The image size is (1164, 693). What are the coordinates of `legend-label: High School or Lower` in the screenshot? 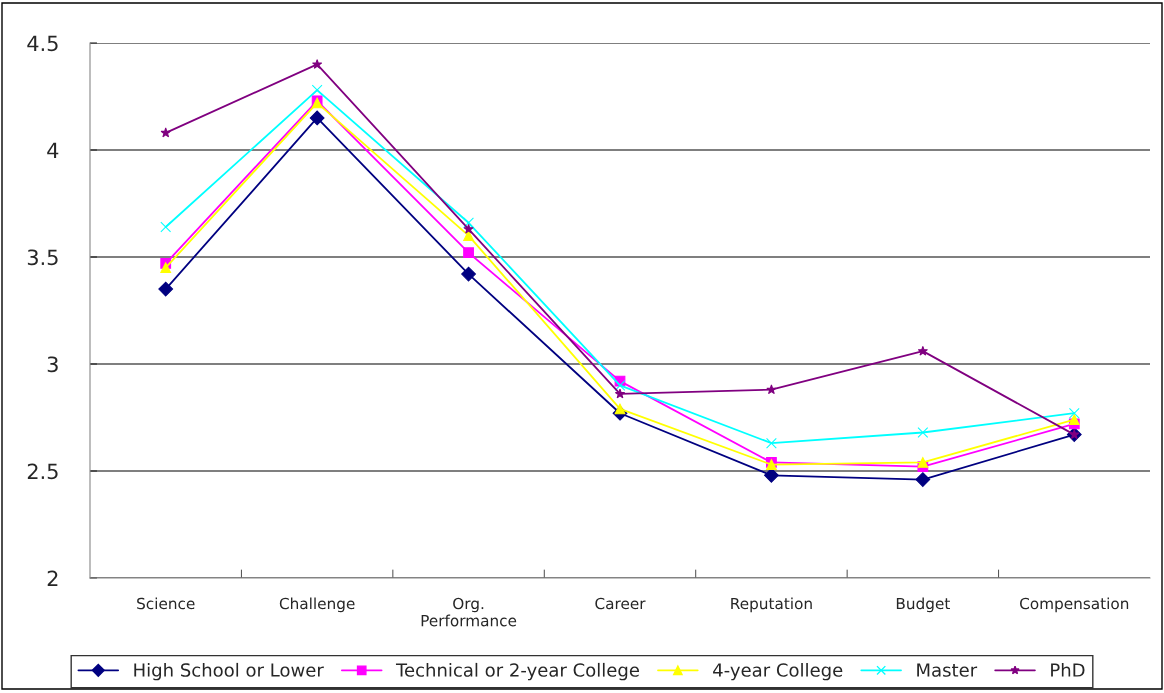 It's located at (229, 671).